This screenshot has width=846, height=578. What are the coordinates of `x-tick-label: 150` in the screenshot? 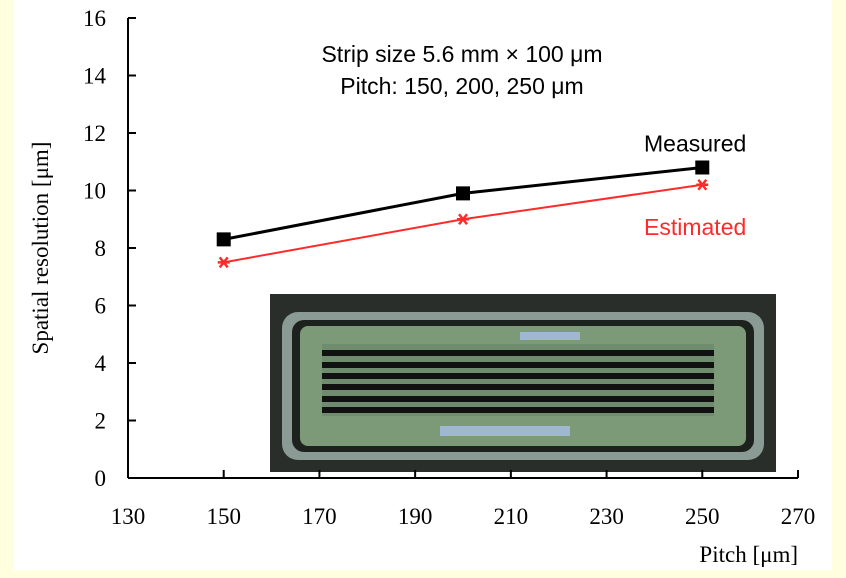 It's located at (223, 516).